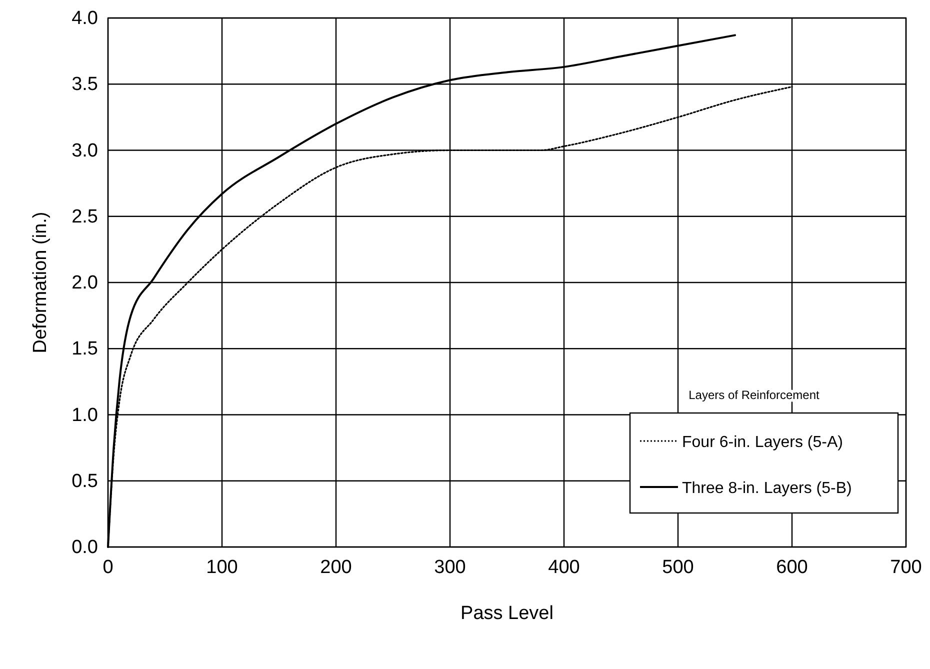 The width and height of the screenshot is (930, 669). Describe the element at coordinates (108, 567) in the screenshot. I see `x-tick-label: 0` at that location.